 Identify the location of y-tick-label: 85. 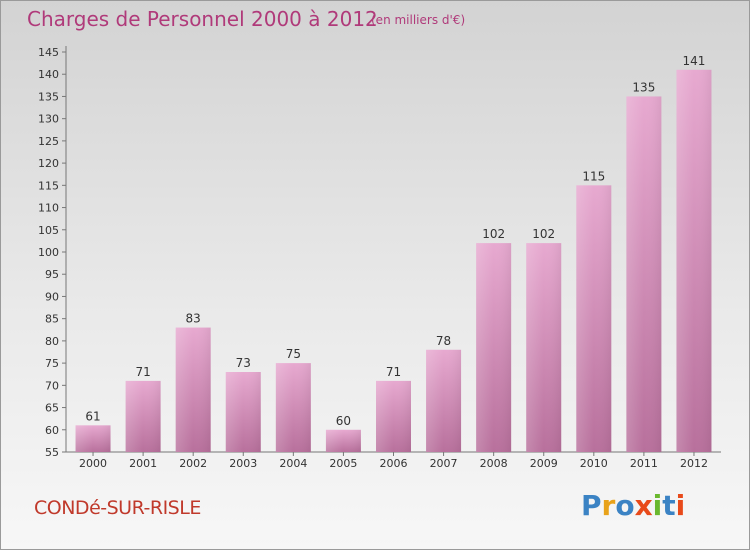
(52, 319).